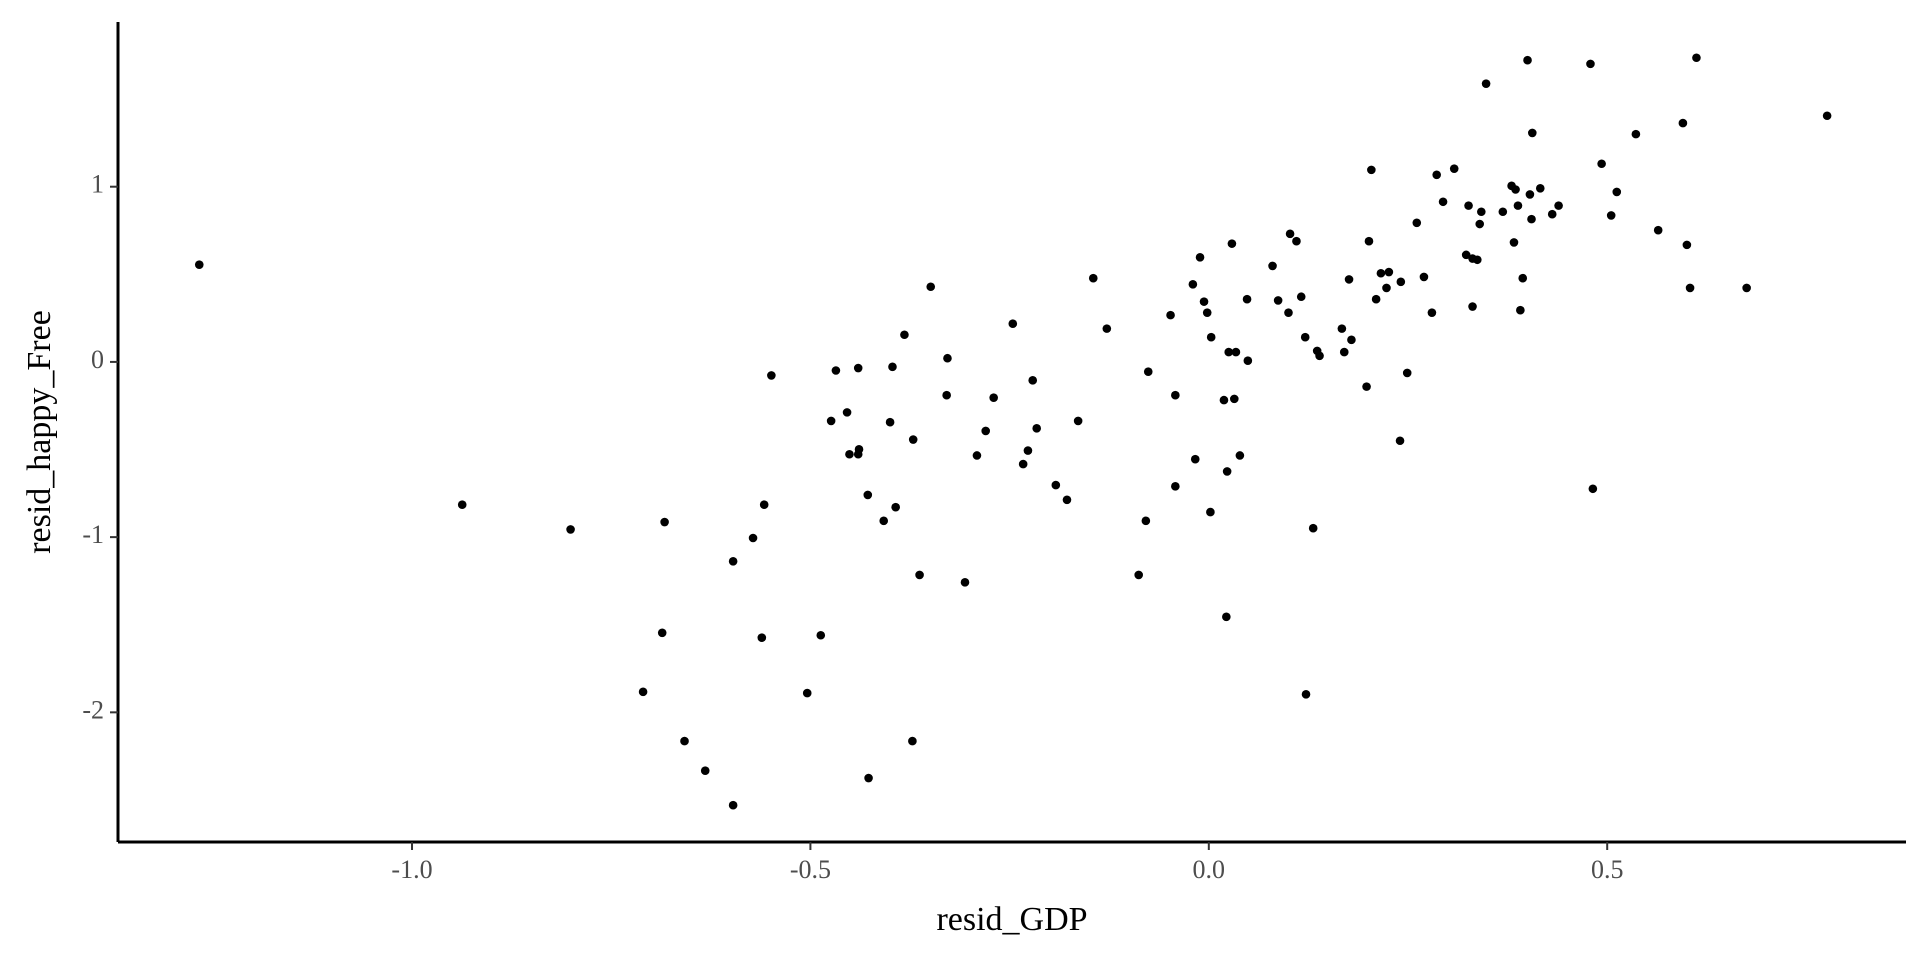 The image size is (1920, 960). What do you see at coordinates (97, 359) in the screenshot?
I see `y-tick-label: 0` at bounding box center [97, 359].